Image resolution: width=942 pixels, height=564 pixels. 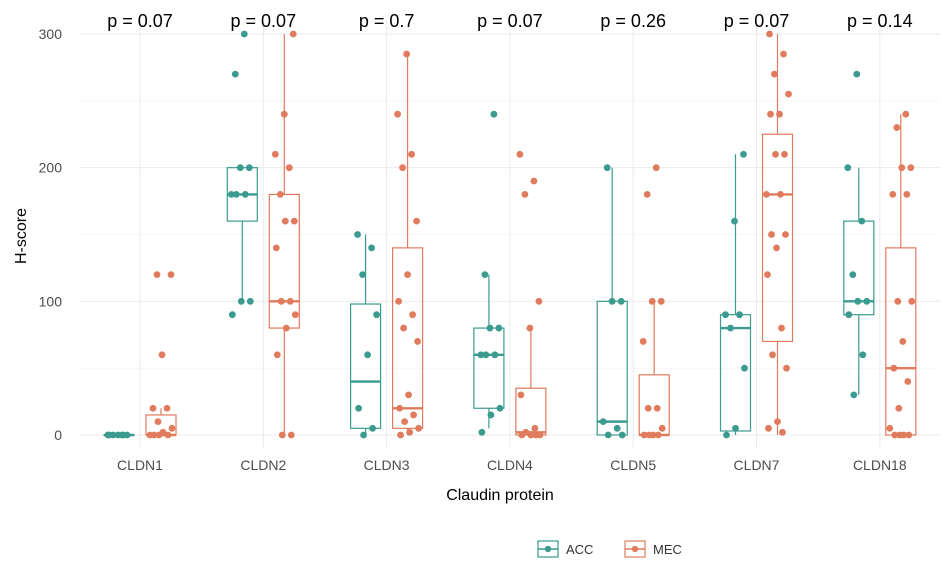 What do you see at coordinates (140, 465) in the screenshot?
I see `x-tick-label: CLDN1` at bounding box center [140, 465].